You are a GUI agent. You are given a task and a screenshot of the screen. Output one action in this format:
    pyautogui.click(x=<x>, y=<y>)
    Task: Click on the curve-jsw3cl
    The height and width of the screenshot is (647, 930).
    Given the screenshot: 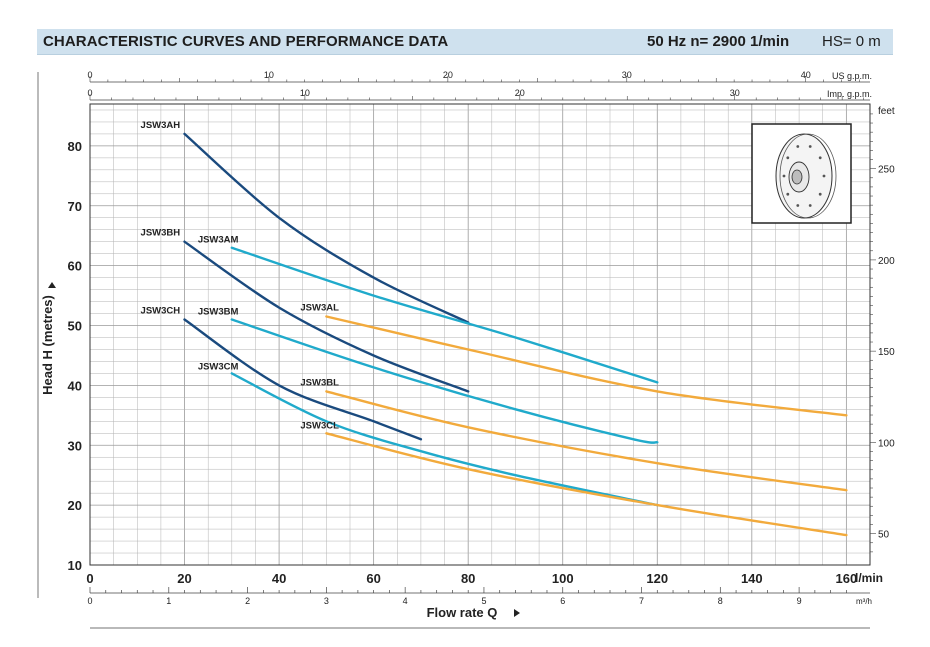 What is the action you would take?
    pyautogui.click(x=586, y=484)
    